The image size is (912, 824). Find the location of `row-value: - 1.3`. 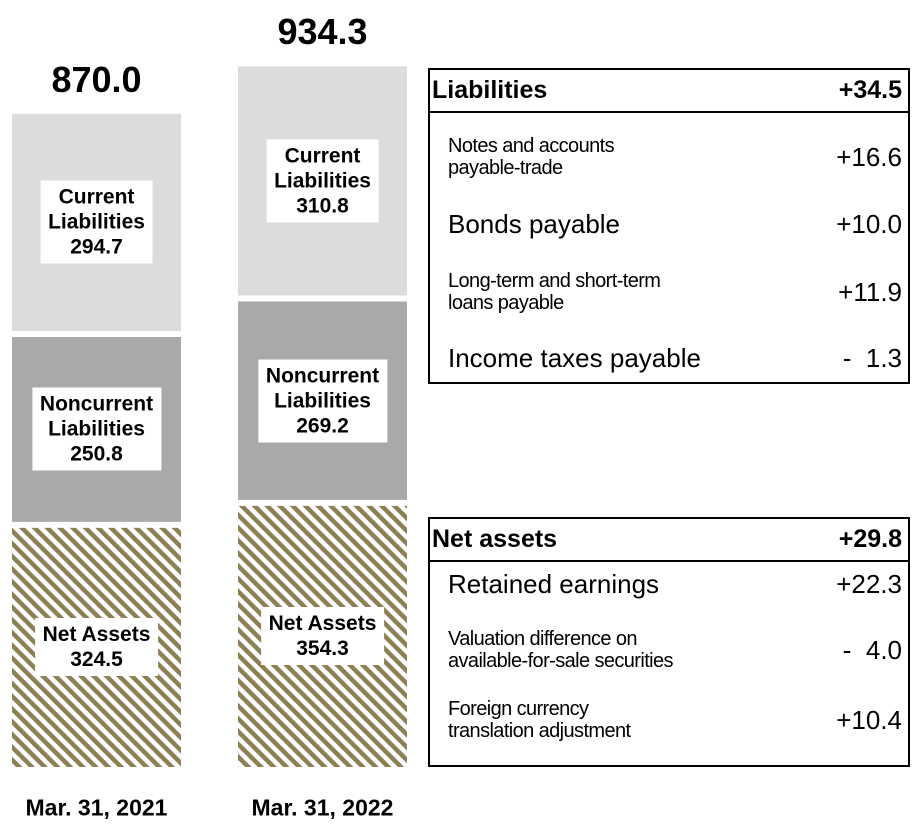

row-value: - 1.3 is located at coordinates (872, 358).